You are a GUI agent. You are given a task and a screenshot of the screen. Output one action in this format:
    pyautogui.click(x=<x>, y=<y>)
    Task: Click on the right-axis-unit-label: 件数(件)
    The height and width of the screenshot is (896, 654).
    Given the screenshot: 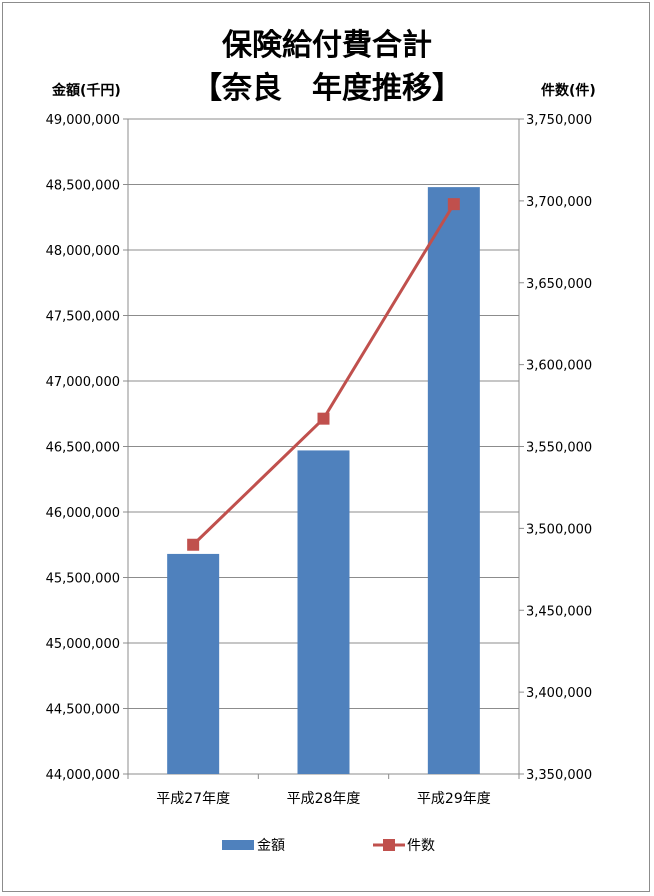 What is the action you would take?
    pyautogui.click(x=568, y=91)
    